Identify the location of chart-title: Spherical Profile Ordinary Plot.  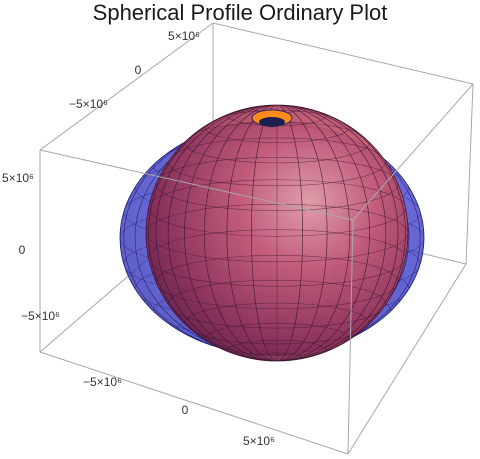
(240, 12).